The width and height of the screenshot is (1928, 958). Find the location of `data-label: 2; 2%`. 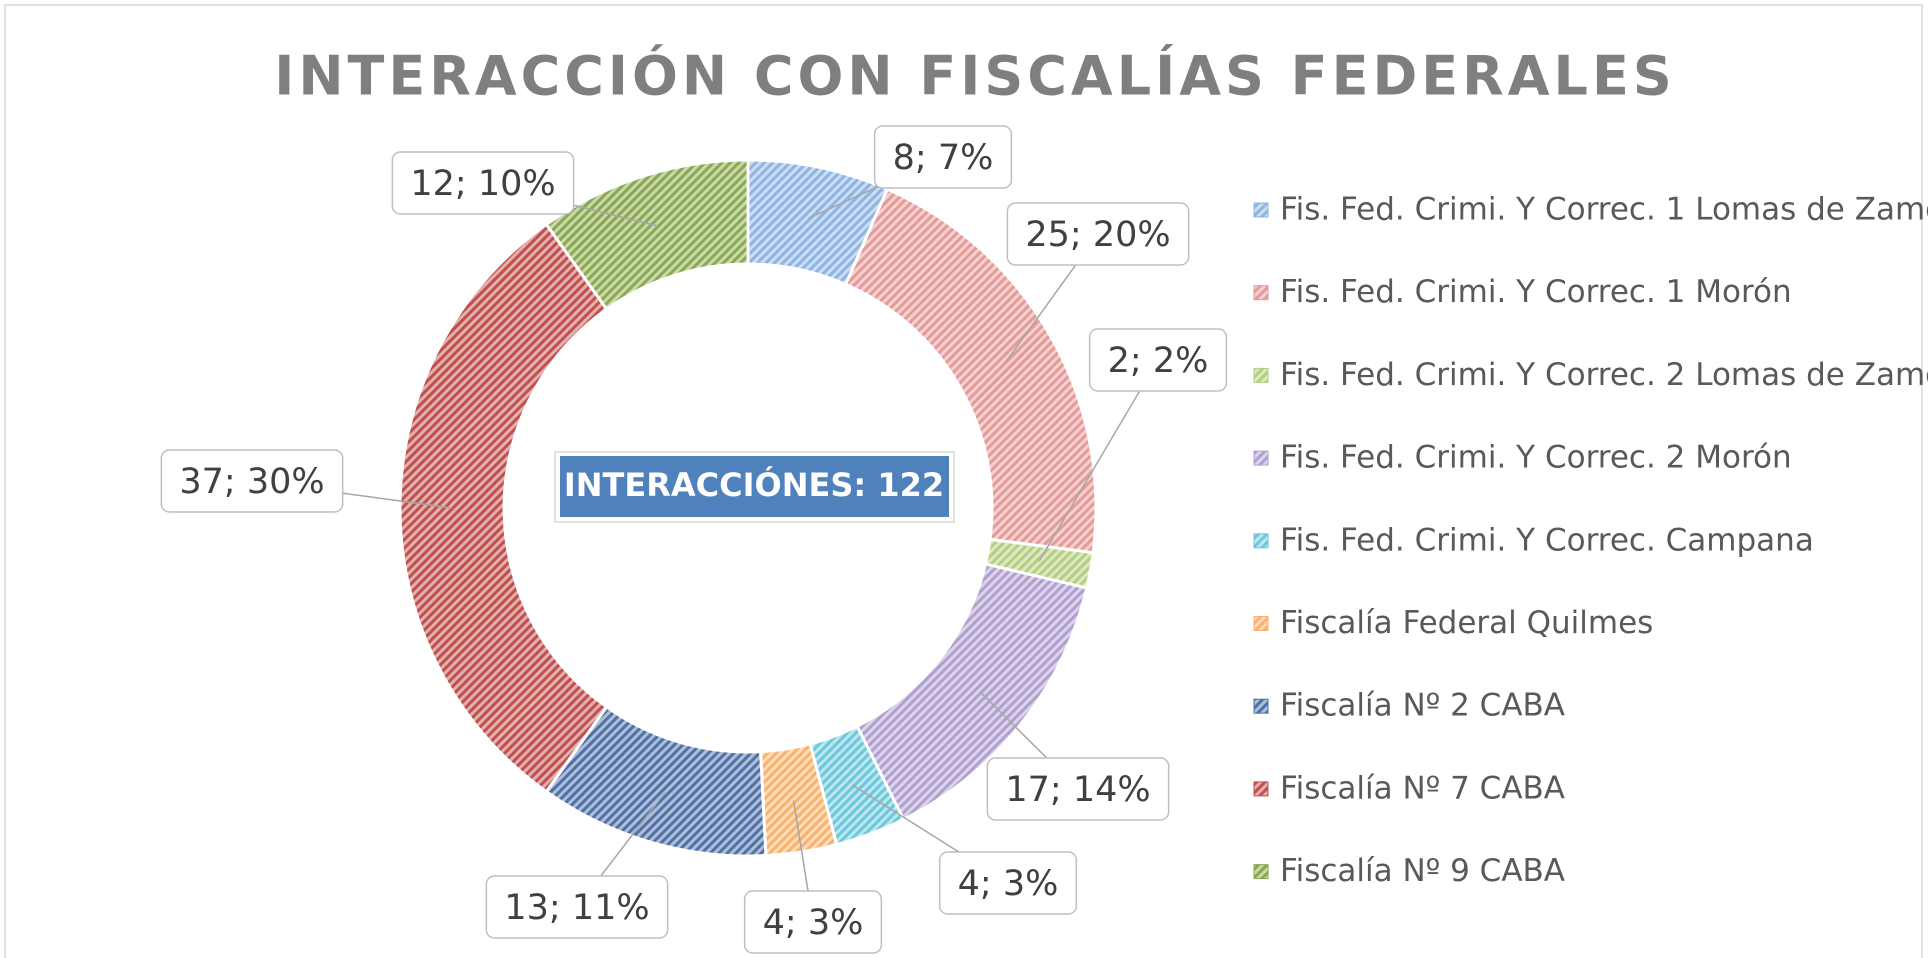

data-label: 2; 2% is located at coordinates (1158, 361).